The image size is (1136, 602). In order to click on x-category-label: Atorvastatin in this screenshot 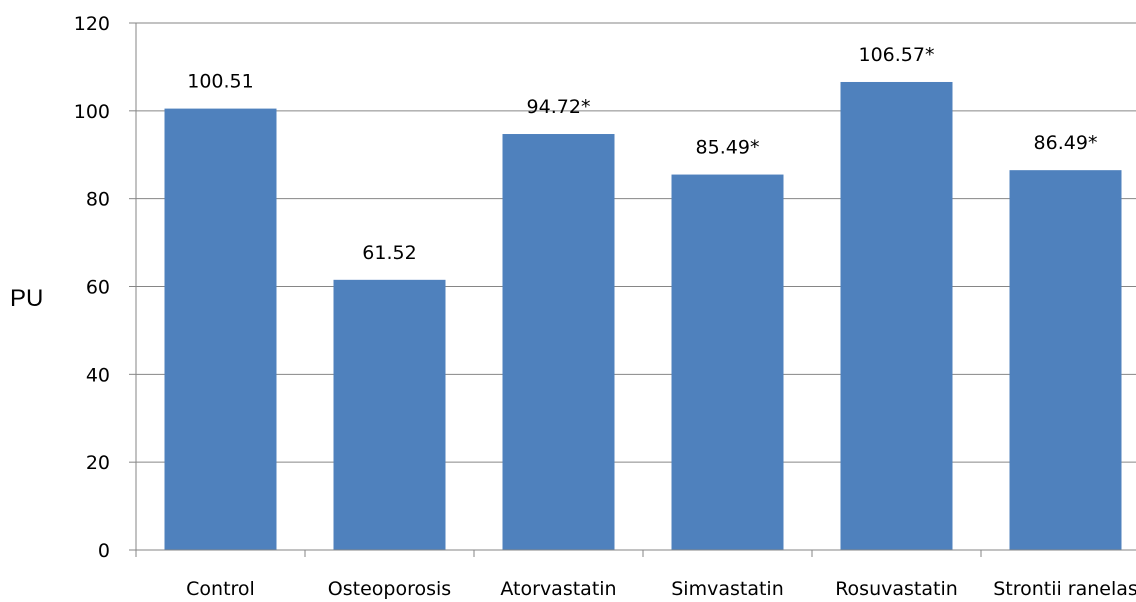, I will do `click(558, 589)`.